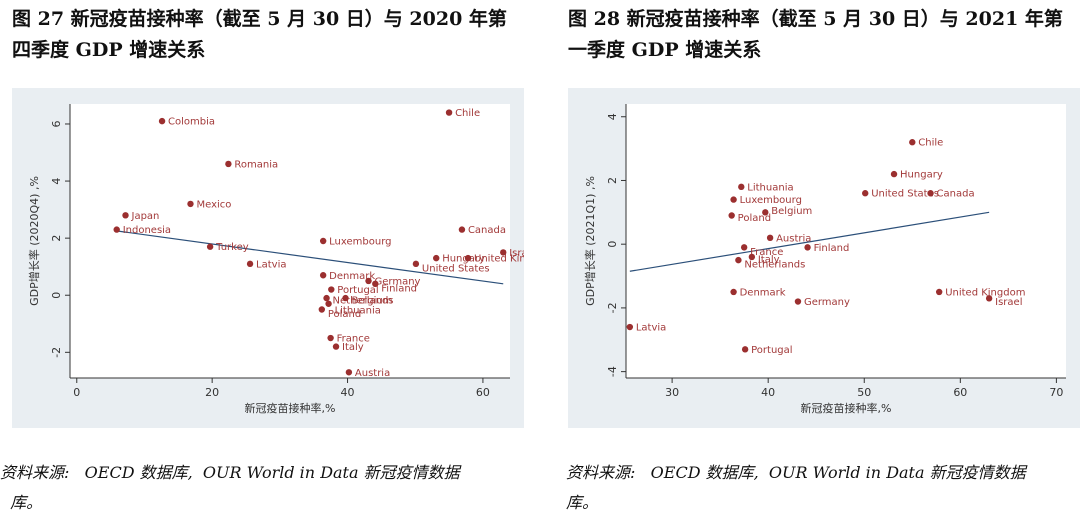  What do you see at coordinates (353, 339) in the screenshot?
I see `point-label: France` at bounding box center [353, 339].